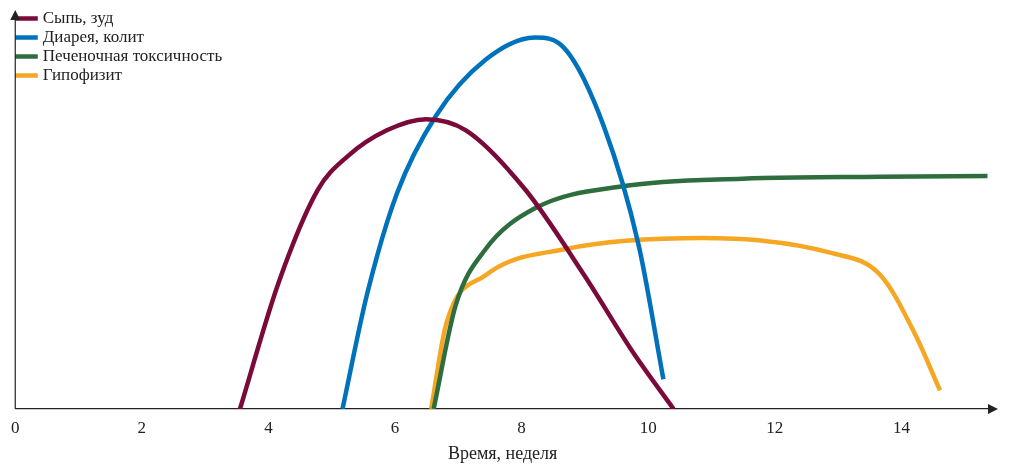 The image size is (1012, 475). I want to click on legend-label: Сыпь, зуд, so click(78, 17).